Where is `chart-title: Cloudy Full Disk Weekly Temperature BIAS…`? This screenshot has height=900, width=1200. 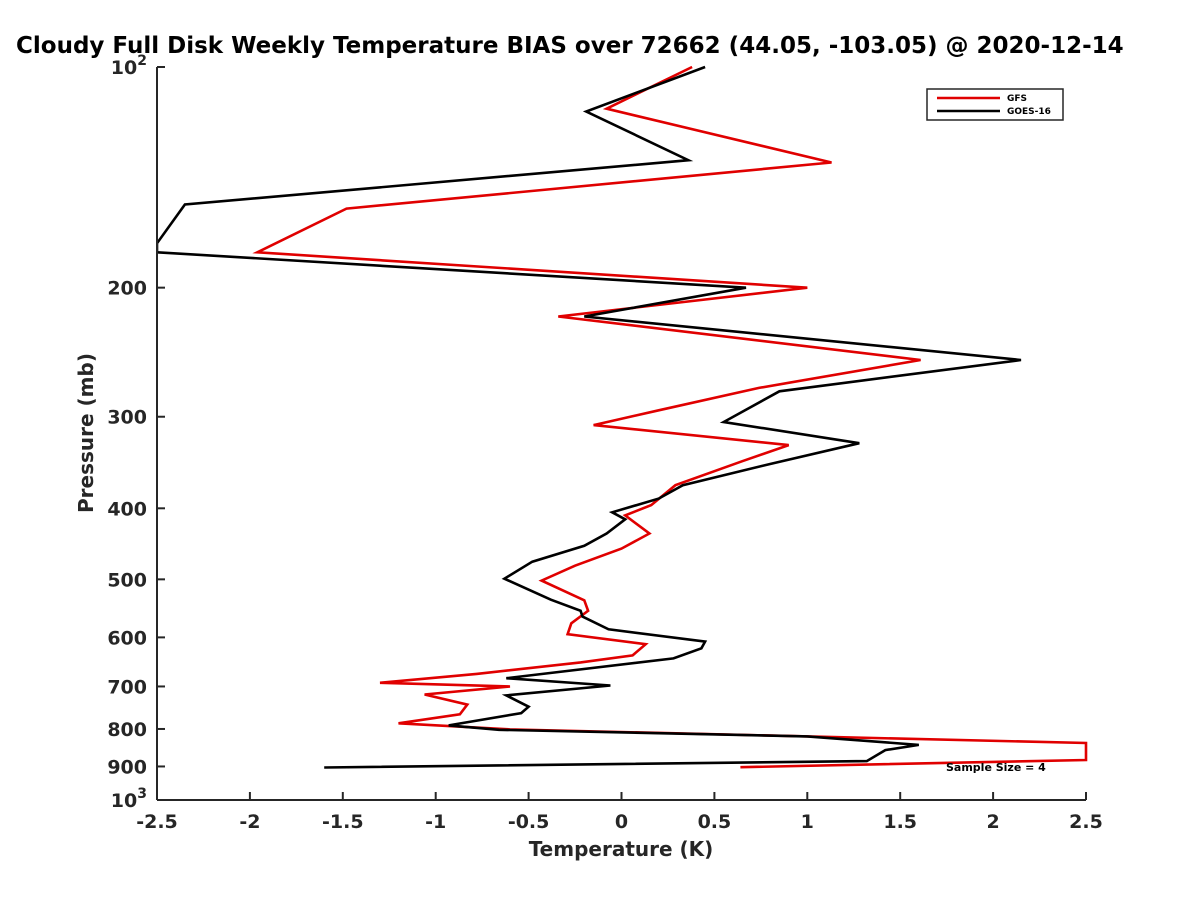 chart-title: Cloudy Full Disk Weekly Temperature BIAS… is located at coordinates (570, 46).